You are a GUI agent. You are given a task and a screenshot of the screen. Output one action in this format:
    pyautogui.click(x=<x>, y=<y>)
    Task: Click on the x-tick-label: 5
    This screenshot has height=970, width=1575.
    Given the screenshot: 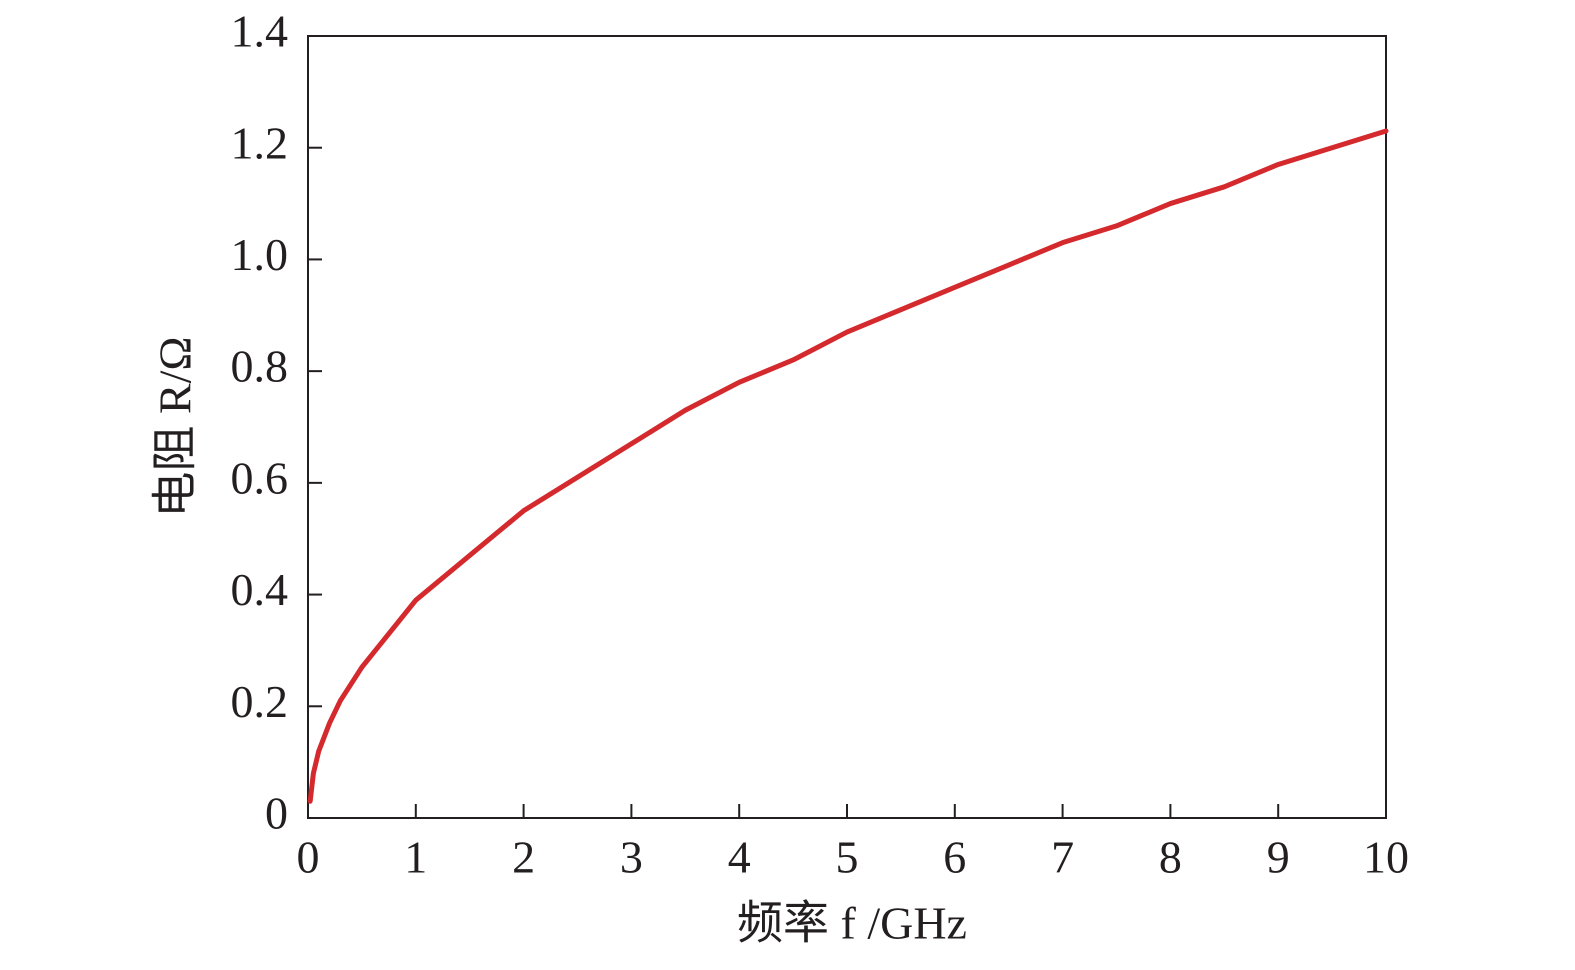 What is the action you would take?
    pyautogui.click(x=847, y=857)
    